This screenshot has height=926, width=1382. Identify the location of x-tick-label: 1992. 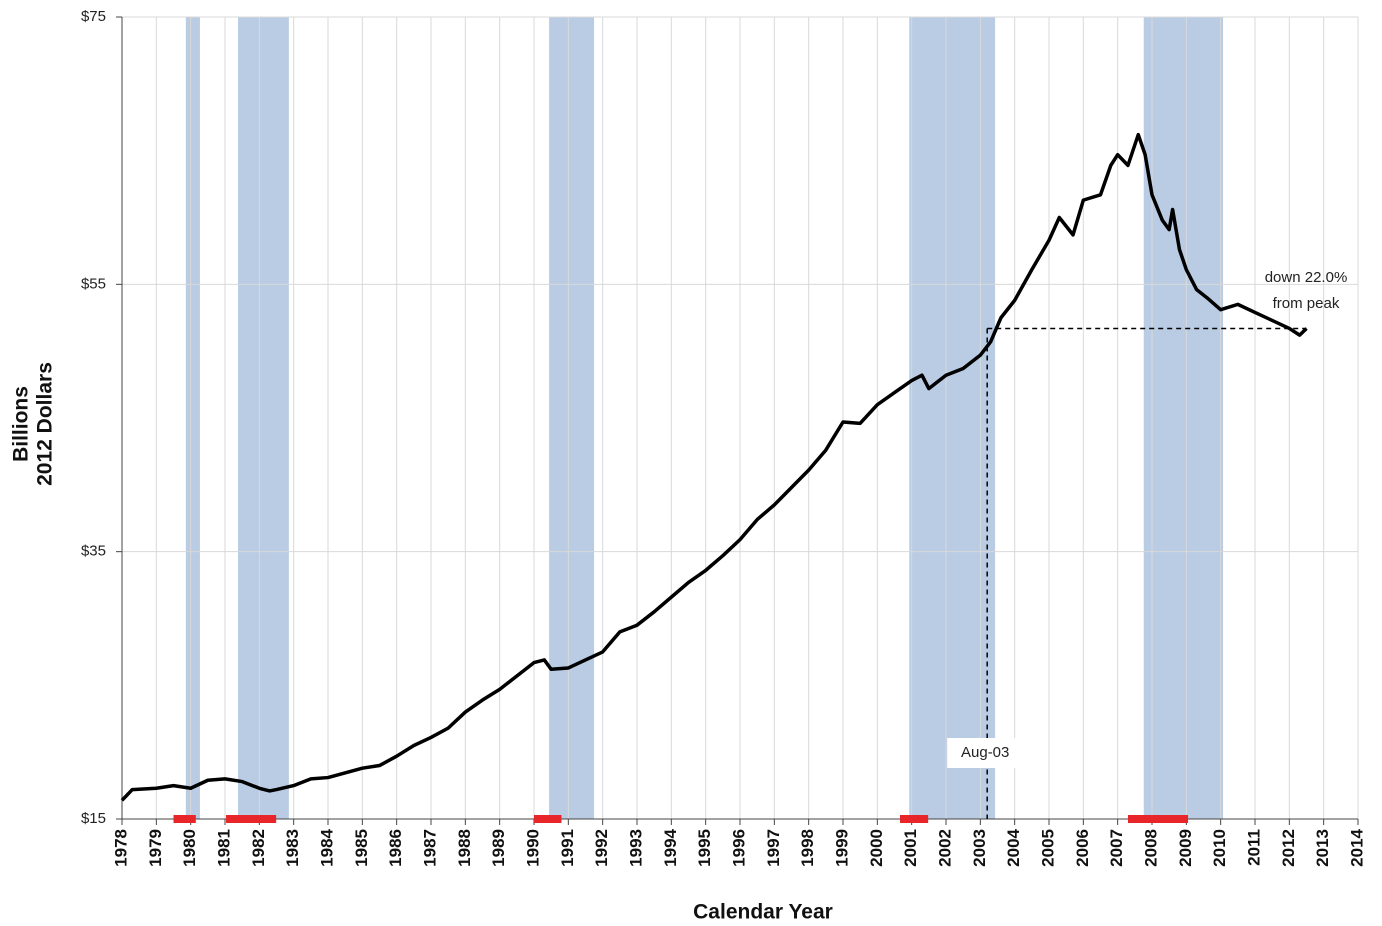
(601, 848).